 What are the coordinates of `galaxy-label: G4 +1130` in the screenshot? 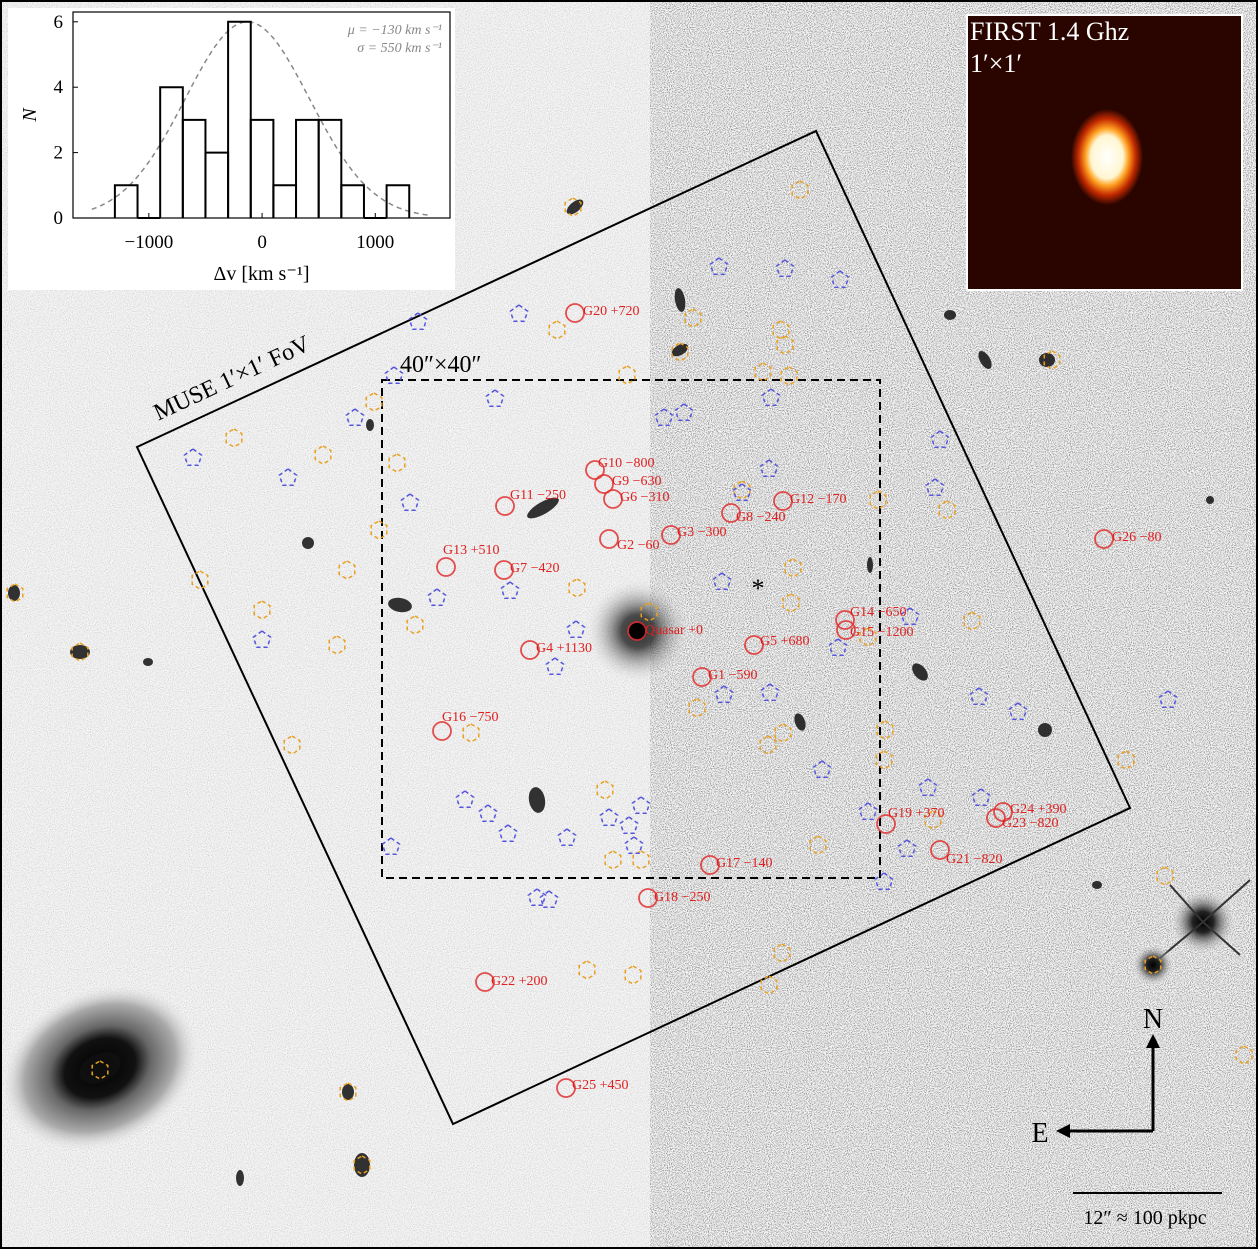 It's located at (564, 648).